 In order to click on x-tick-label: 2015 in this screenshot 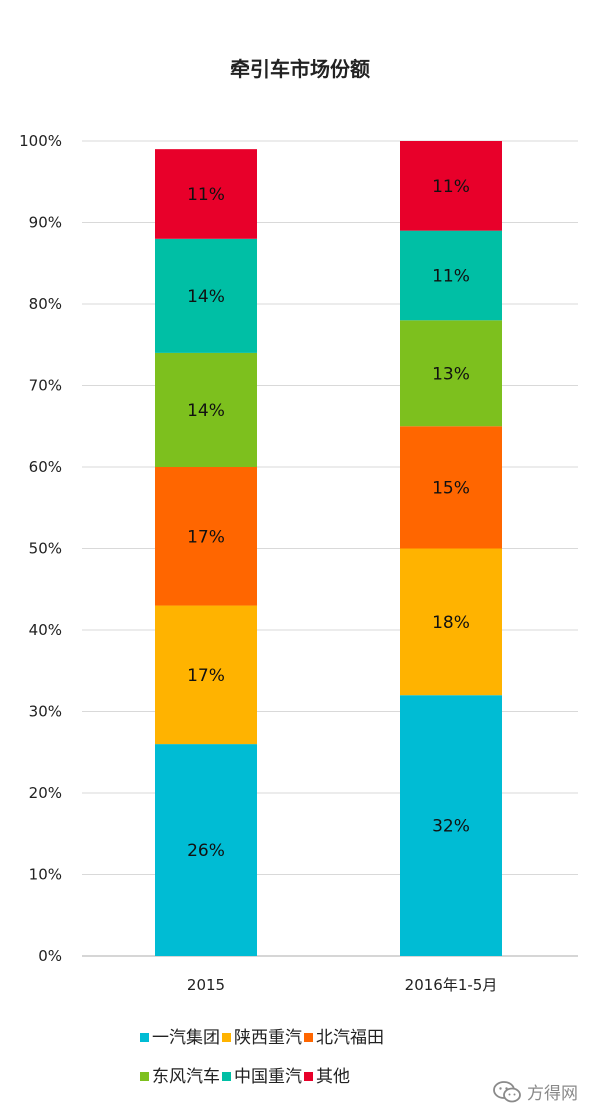, I will do `click(206, 985)`.